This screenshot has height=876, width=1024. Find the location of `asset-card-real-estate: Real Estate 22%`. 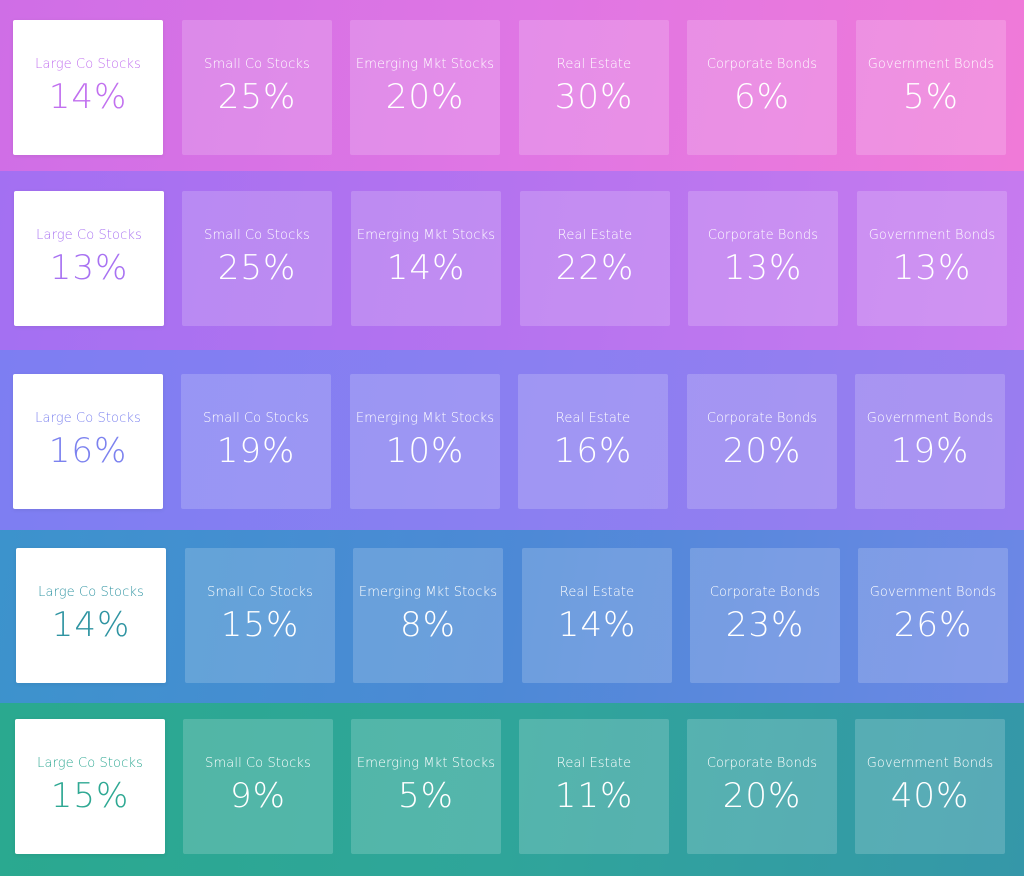

asset-card-real-estate: Real Estate 22% is located at coordinates (595, 258).